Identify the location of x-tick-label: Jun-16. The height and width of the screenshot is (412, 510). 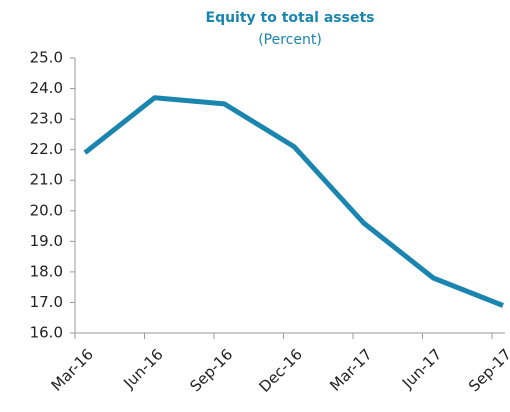
(142, 368).